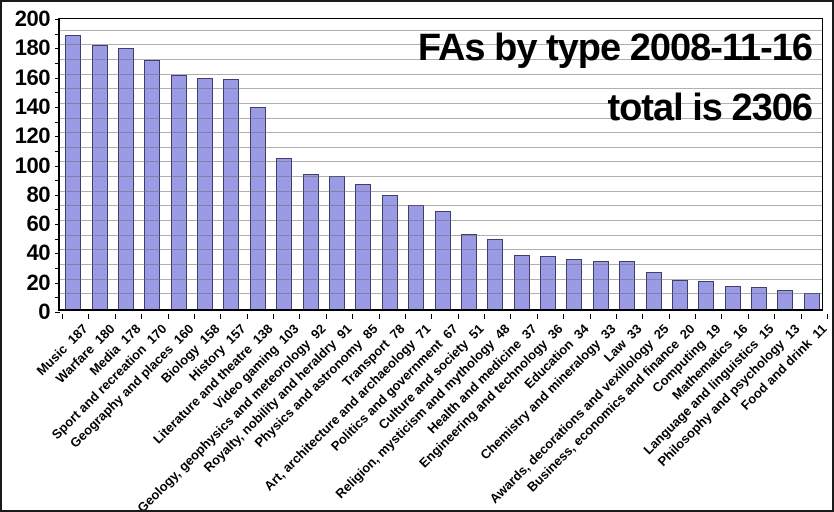  What do you see at coordinates (390, 252) in the screenshot?
I see `bar-transport` at bounding box center [390, 252].